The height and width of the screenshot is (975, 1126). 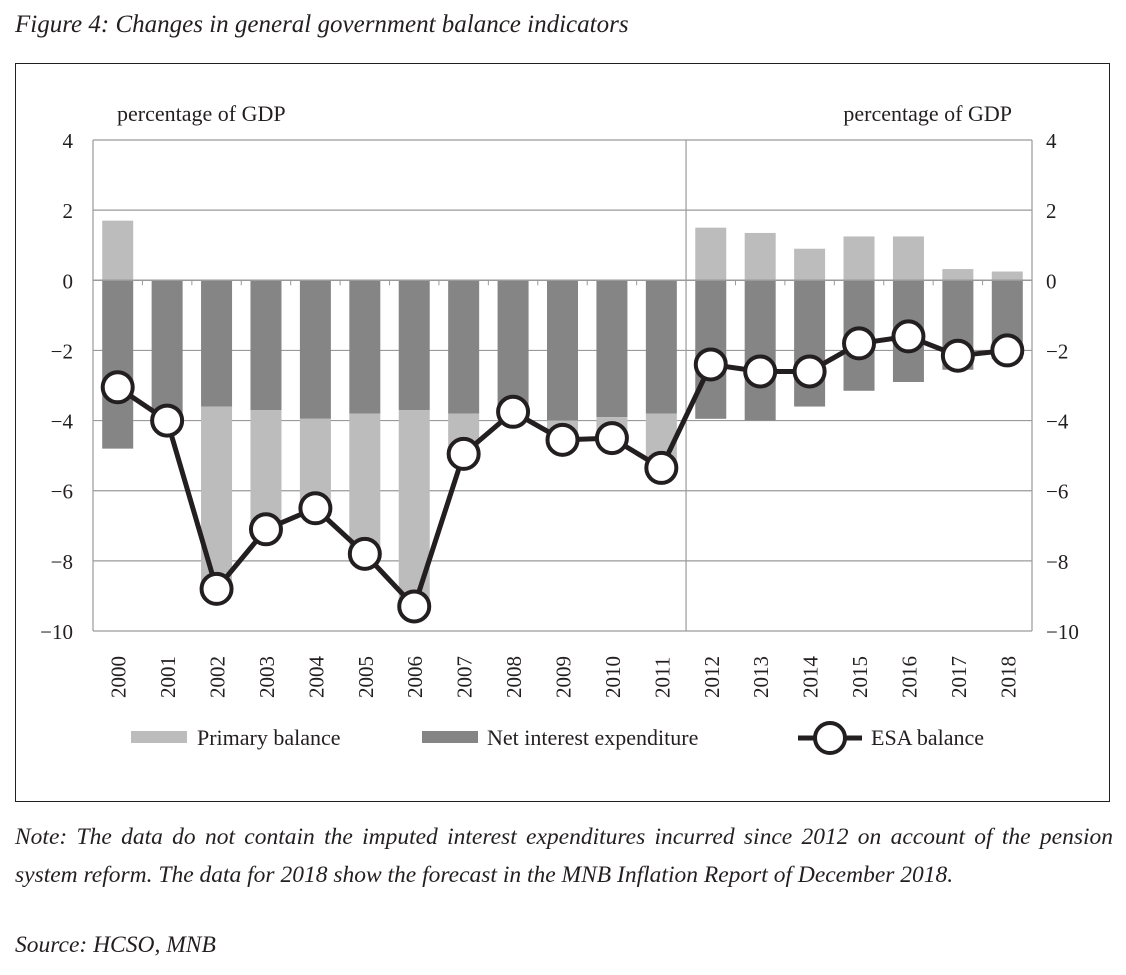 I want to click on left-tick-label: 2, so click(x=68, y=211).